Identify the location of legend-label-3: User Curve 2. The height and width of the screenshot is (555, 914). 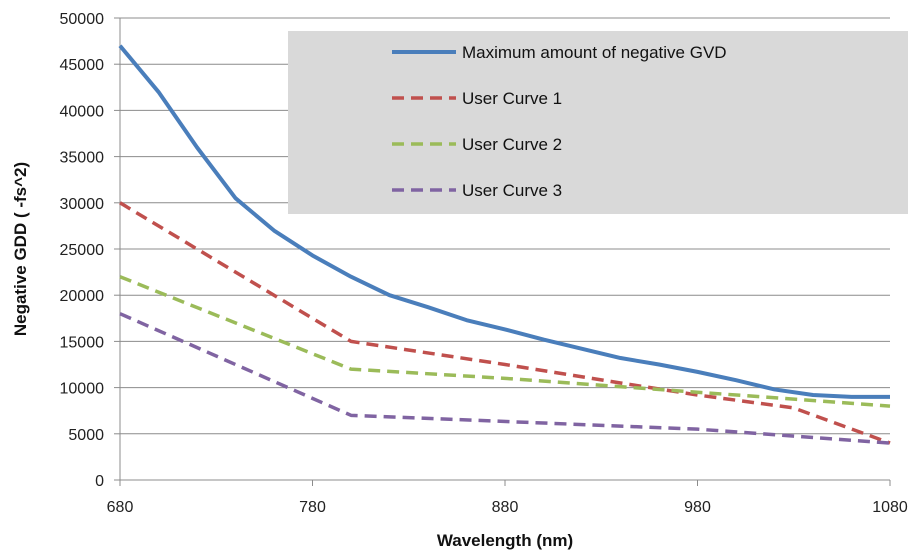
(512, 144).